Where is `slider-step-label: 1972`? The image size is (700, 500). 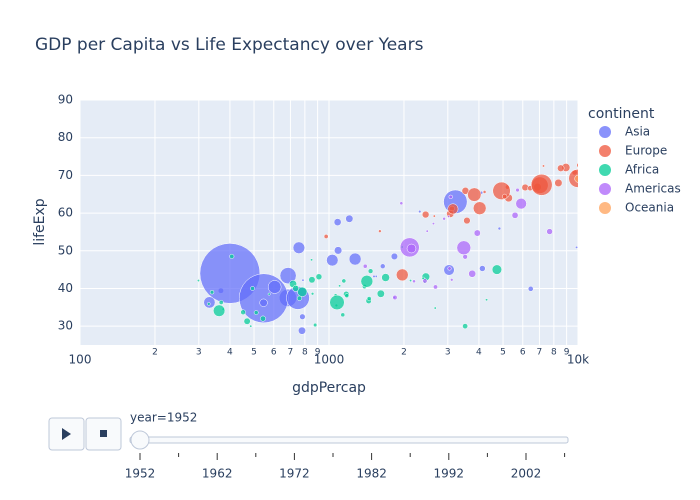
slider-step-label: 1972 is located at coordinates (294, 474).